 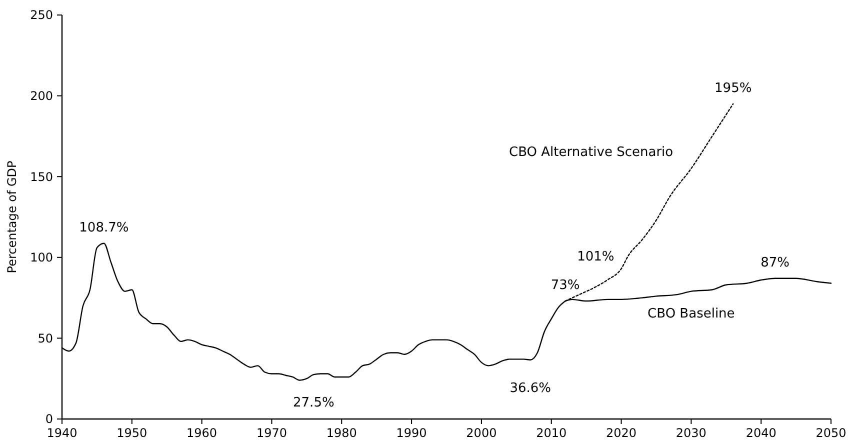 What do you see at coordinates (41, 177) in the screenshot?
I see `y-tick-label: 150` at bounding box center [41, 177].